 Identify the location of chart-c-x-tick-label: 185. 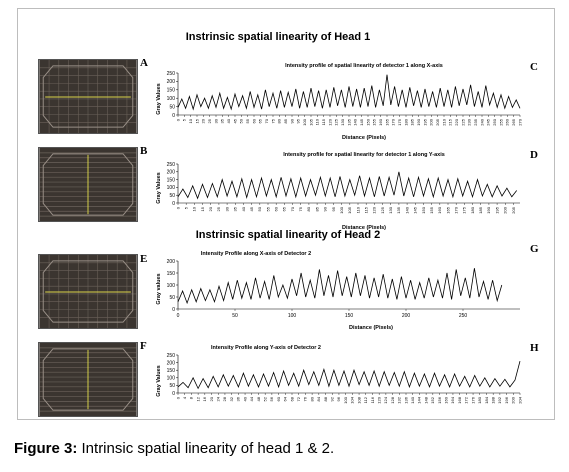
(412, 121).